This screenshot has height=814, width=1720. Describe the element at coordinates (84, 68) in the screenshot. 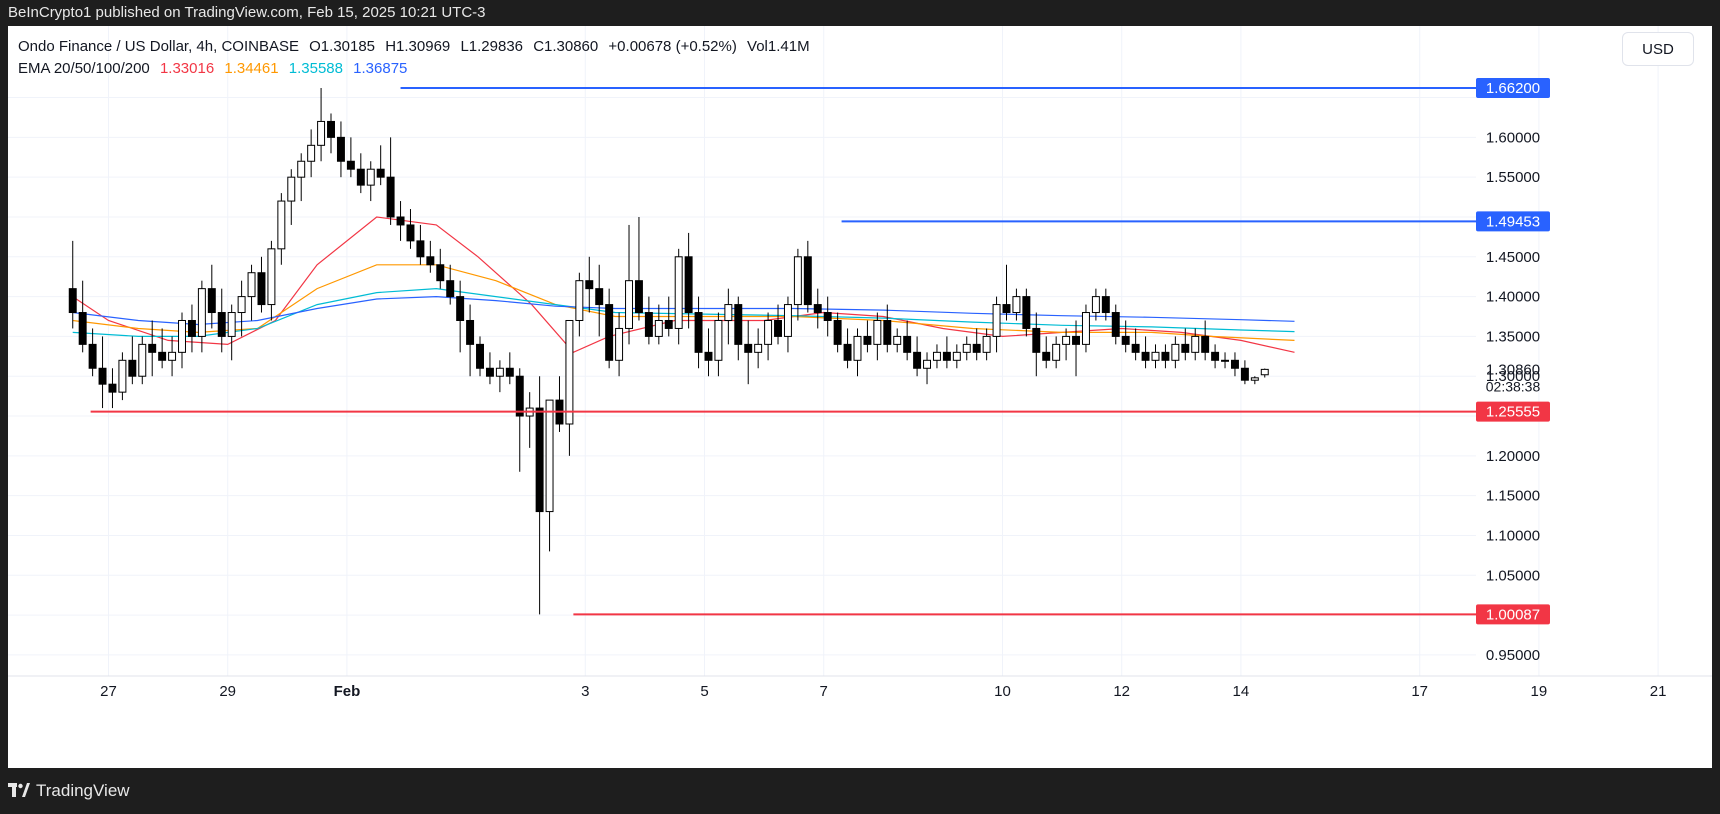

I see `ema-indicator-label: EMA 20/50/100/200` at that location.